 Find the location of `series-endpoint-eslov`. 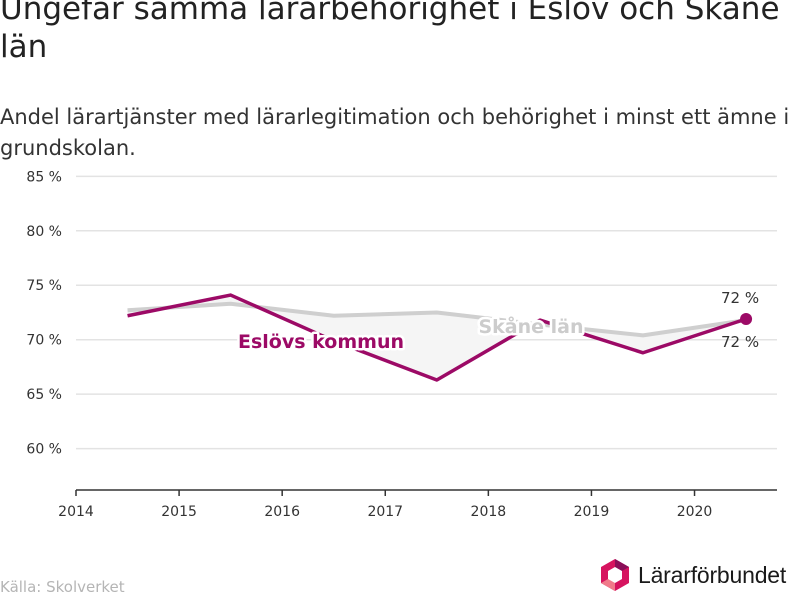

series-endpoint-eslov is located at coordinates (746, 319).